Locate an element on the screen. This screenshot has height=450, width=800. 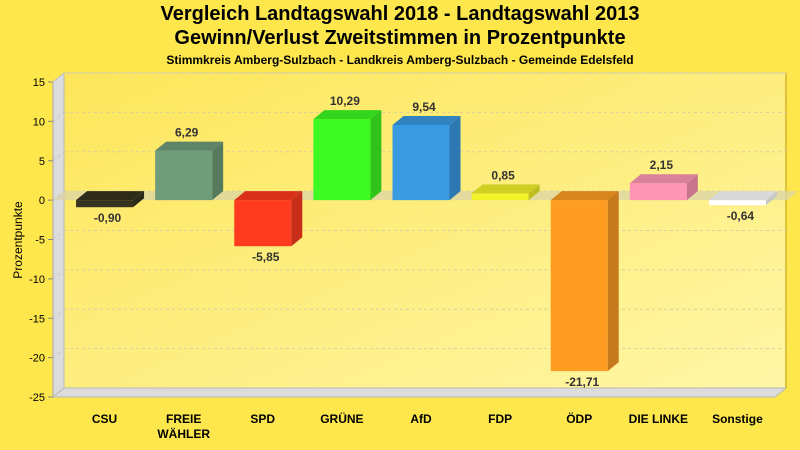
bar-freie-wähler is located at coordinates (189, 171).